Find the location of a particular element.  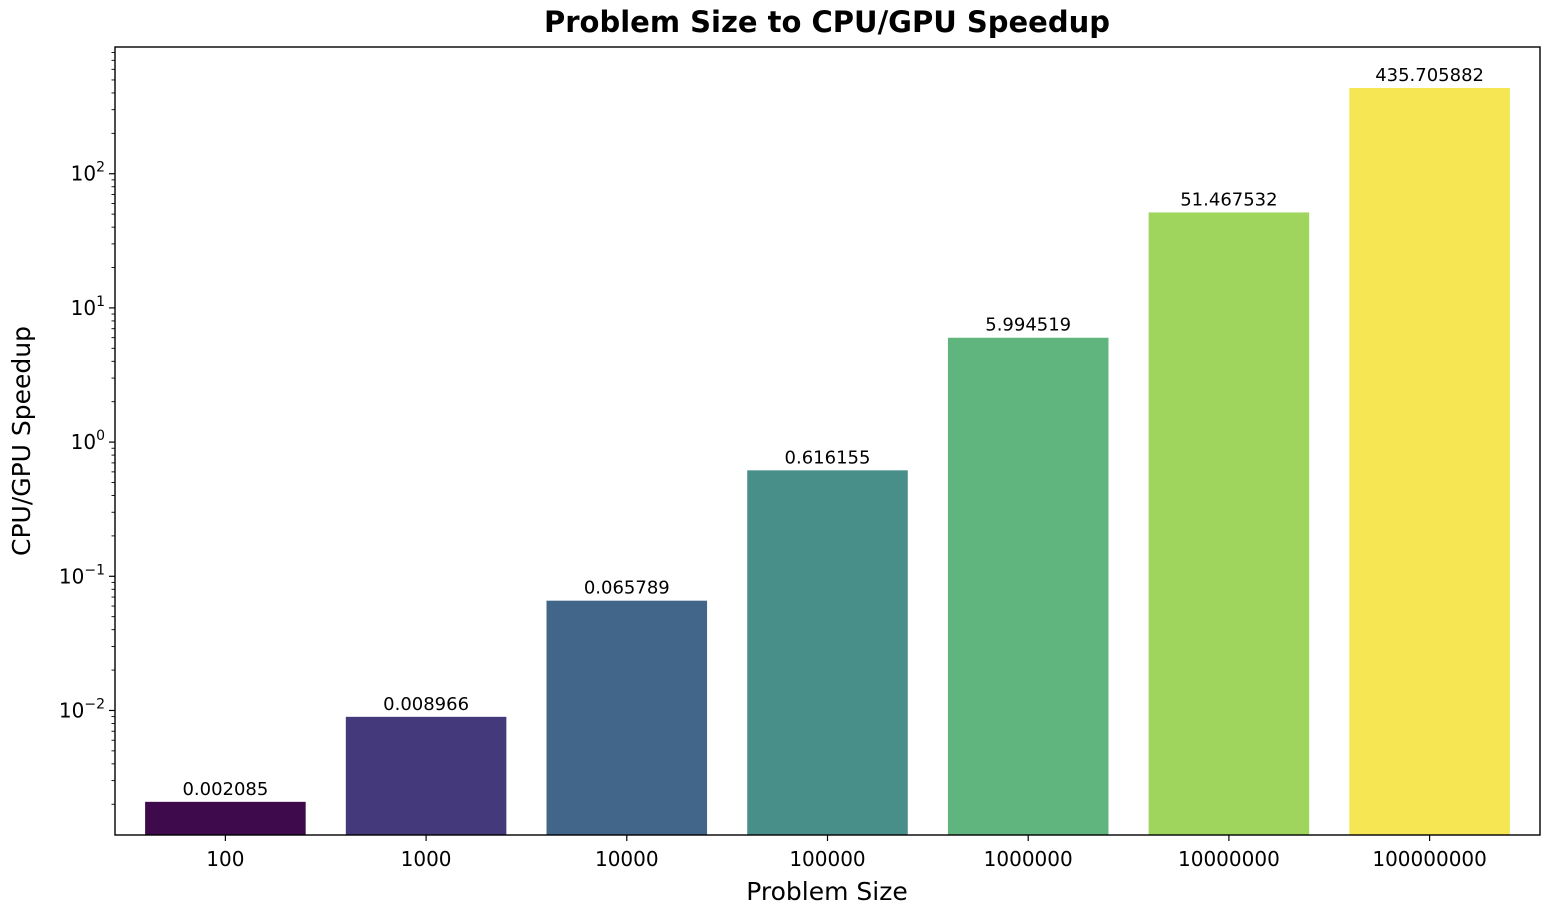

x-axis-label: Problem Size is located at coordinates (826, 891).